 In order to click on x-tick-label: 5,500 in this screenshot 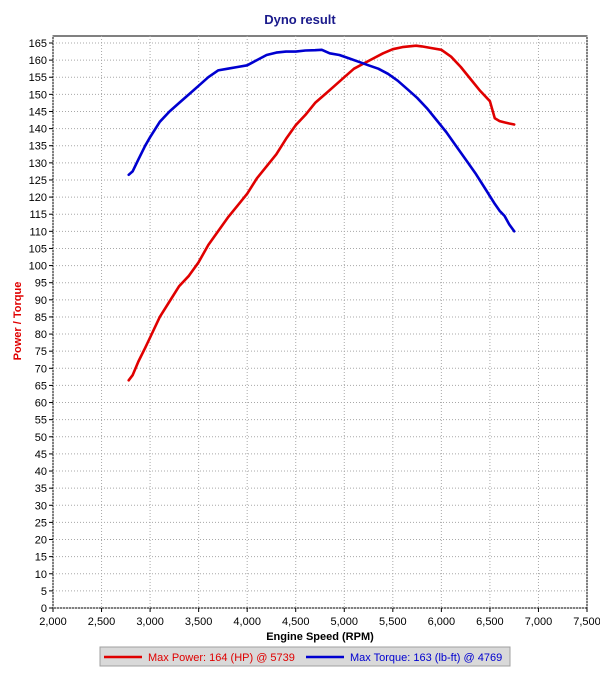, I will do `click(393, 622)`.